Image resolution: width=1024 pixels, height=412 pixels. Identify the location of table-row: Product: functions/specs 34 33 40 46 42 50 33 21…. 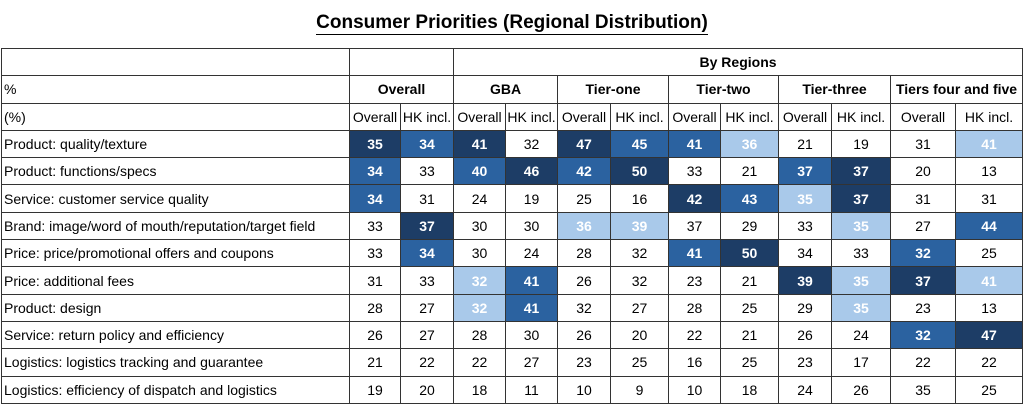
(512, 171).